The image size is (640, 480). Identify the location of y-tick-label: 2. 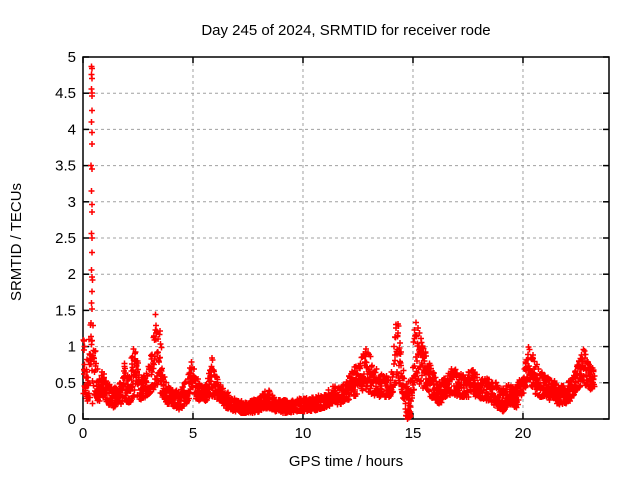
(72, 274).